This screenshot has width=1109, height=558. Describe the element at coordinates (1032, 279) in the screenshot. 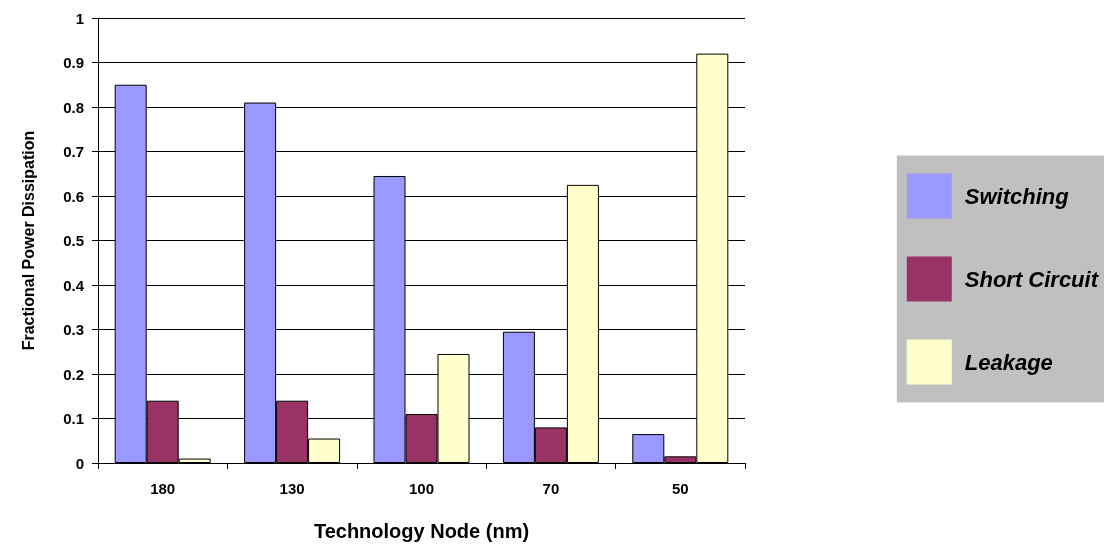

I see `legend-label: Short Circuit` at that location.